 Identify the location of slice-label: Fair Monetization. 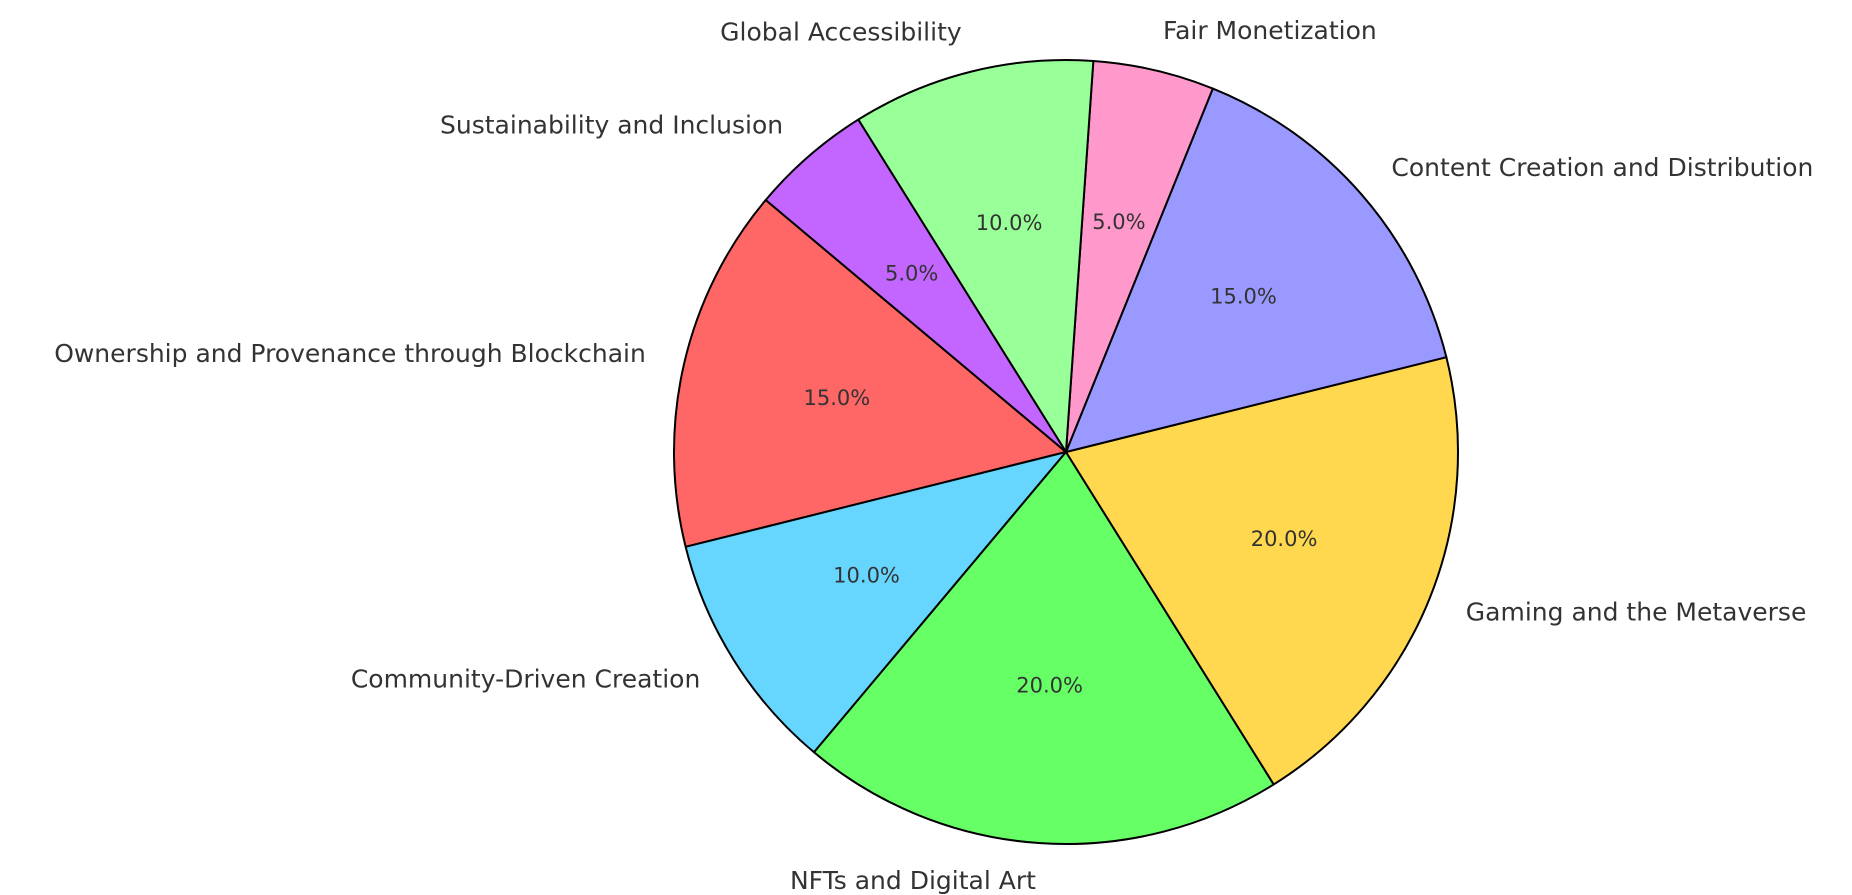
(1270, 30).